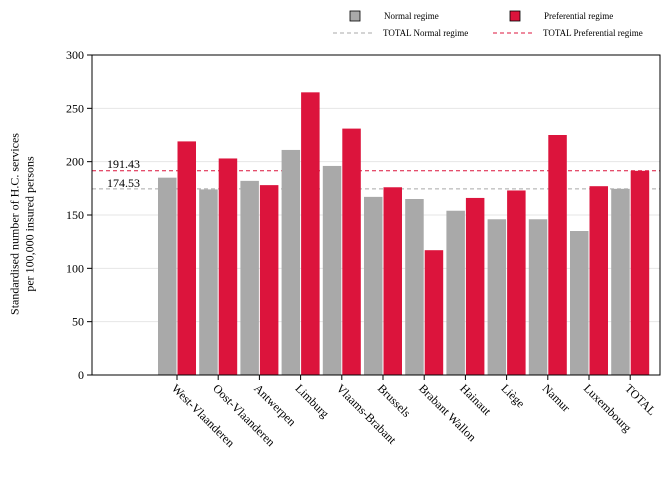 This screenshot has height=480, width=672. Describe the element at coordinates (640, 399) in the screenshot. I see `x-tick-label: TOTAL` at that location.